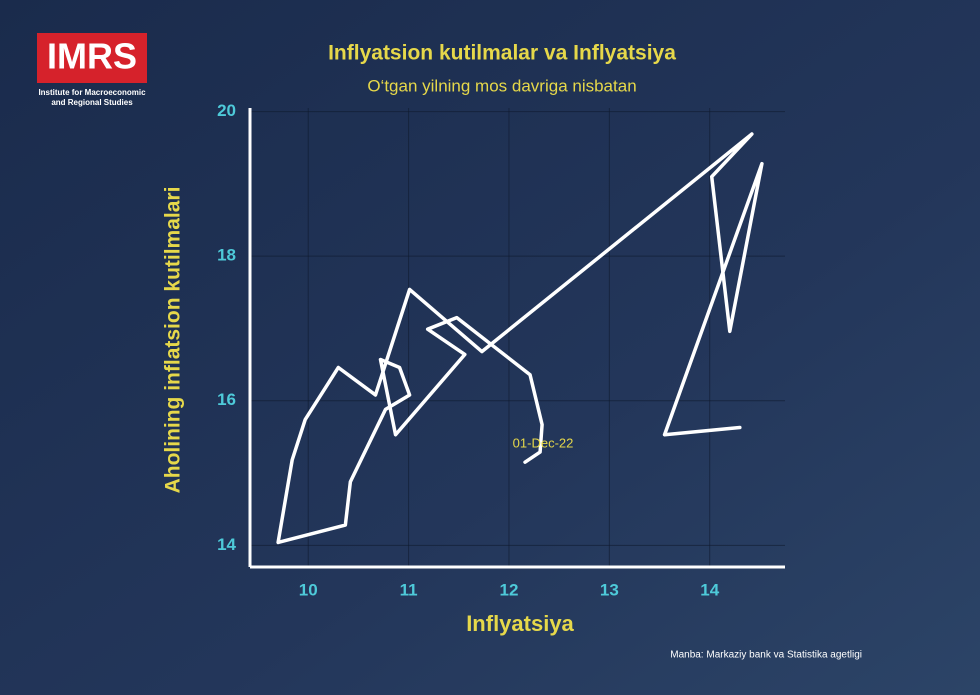 Image resolution: width=980 pixels, height=695 pixels. I want to click on chart-subtitle: O‘tgan yilning mos davriga nisbatan, so click(501, 85).